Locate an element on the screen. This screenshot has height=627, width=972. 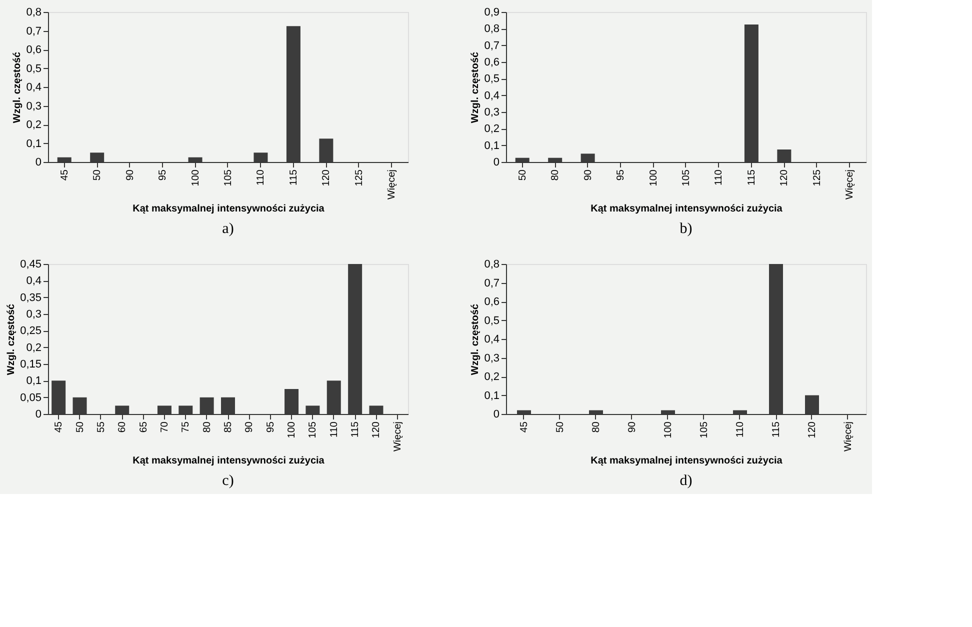
y-tick-label: 0,45 is located at coordinates (31, 264).